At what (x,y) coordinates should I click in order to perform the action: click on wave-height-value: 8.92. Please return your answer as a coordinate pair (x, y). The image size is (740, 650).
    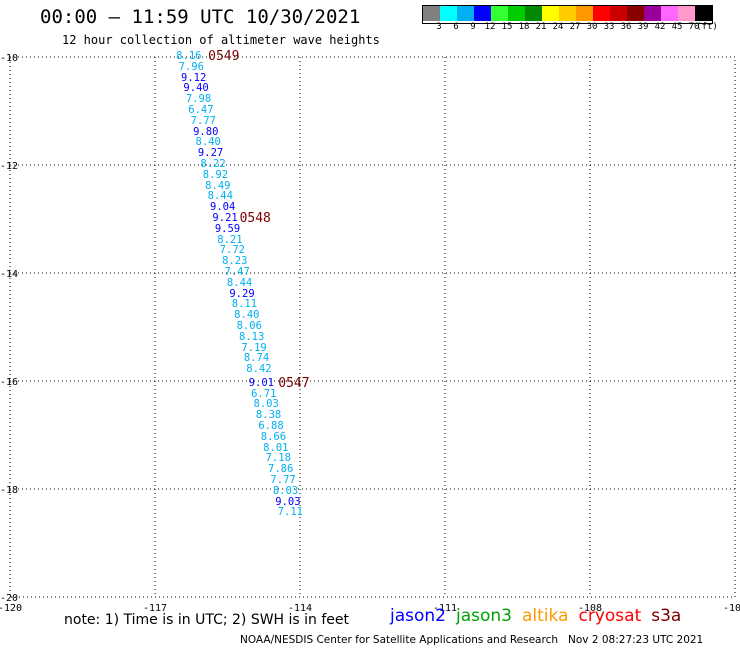
    Looking at the image, I should click on (215, 174).